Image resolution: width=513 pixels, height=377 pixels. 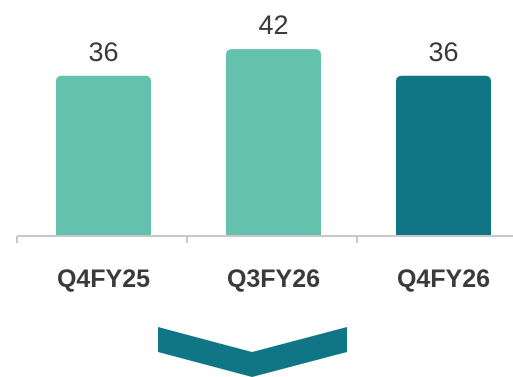 I want to click on value-labels-layer: 36 42 36, so click(x=273, y=38).